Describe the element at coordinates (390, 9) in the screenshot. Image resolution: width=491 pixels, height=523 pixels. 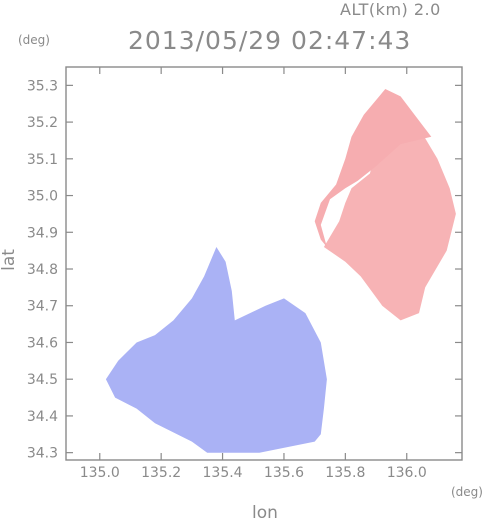
I see `altitude-label: ALT(km) 2.0` at that location.